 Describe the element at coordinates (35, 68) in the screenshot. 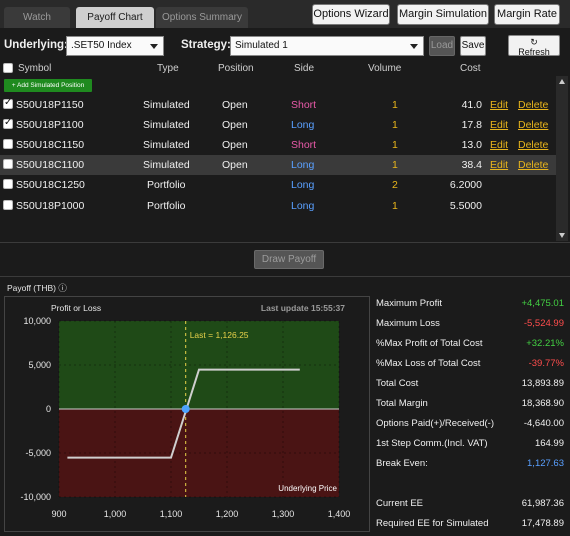

I see `header-symbol: Symbol` at that location.